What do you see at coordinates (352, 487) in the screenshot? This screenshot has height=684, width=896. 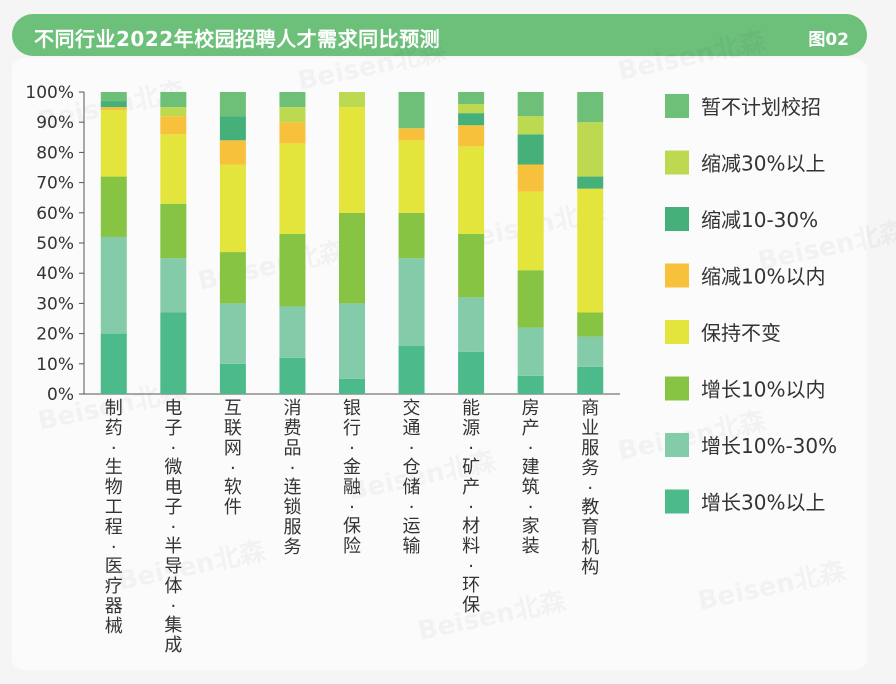 I see `x-tick-label-char: 融` at bounding box center [352, 487].